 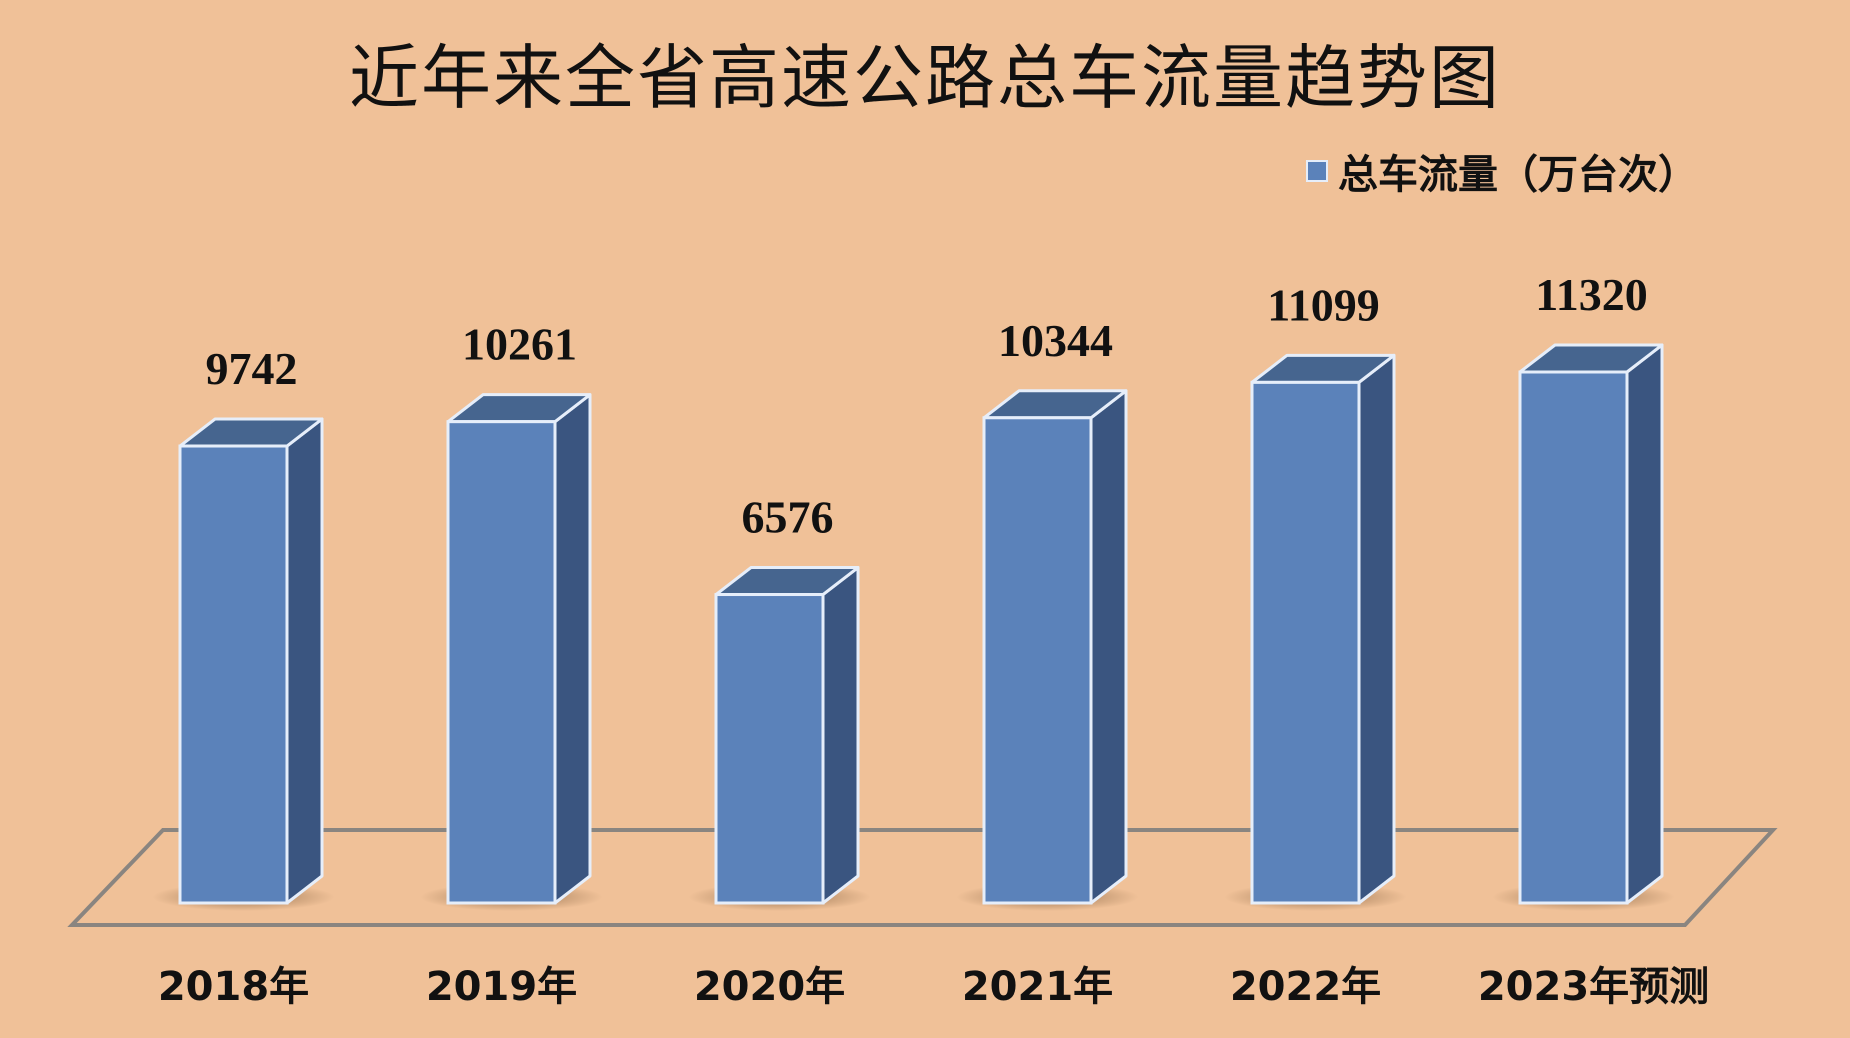 I want to click on data-label: 9742, so click(x=252, y=368).